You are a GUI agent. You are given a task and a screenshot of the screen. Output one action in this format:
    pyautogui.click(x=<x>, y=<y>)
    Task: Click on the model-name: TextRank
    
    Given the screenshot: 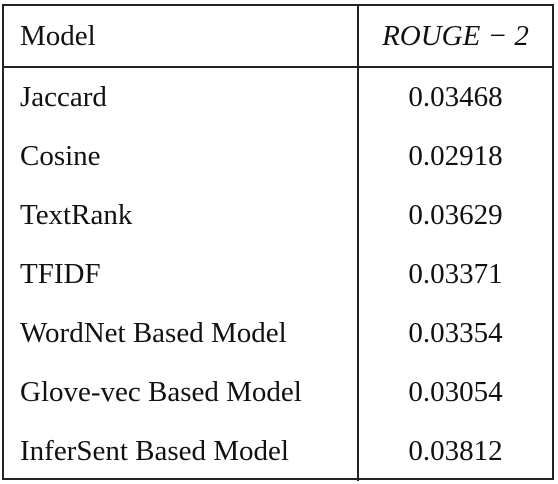 What is the action you would take?
    pyautogui.click(x=181, y=215)
    